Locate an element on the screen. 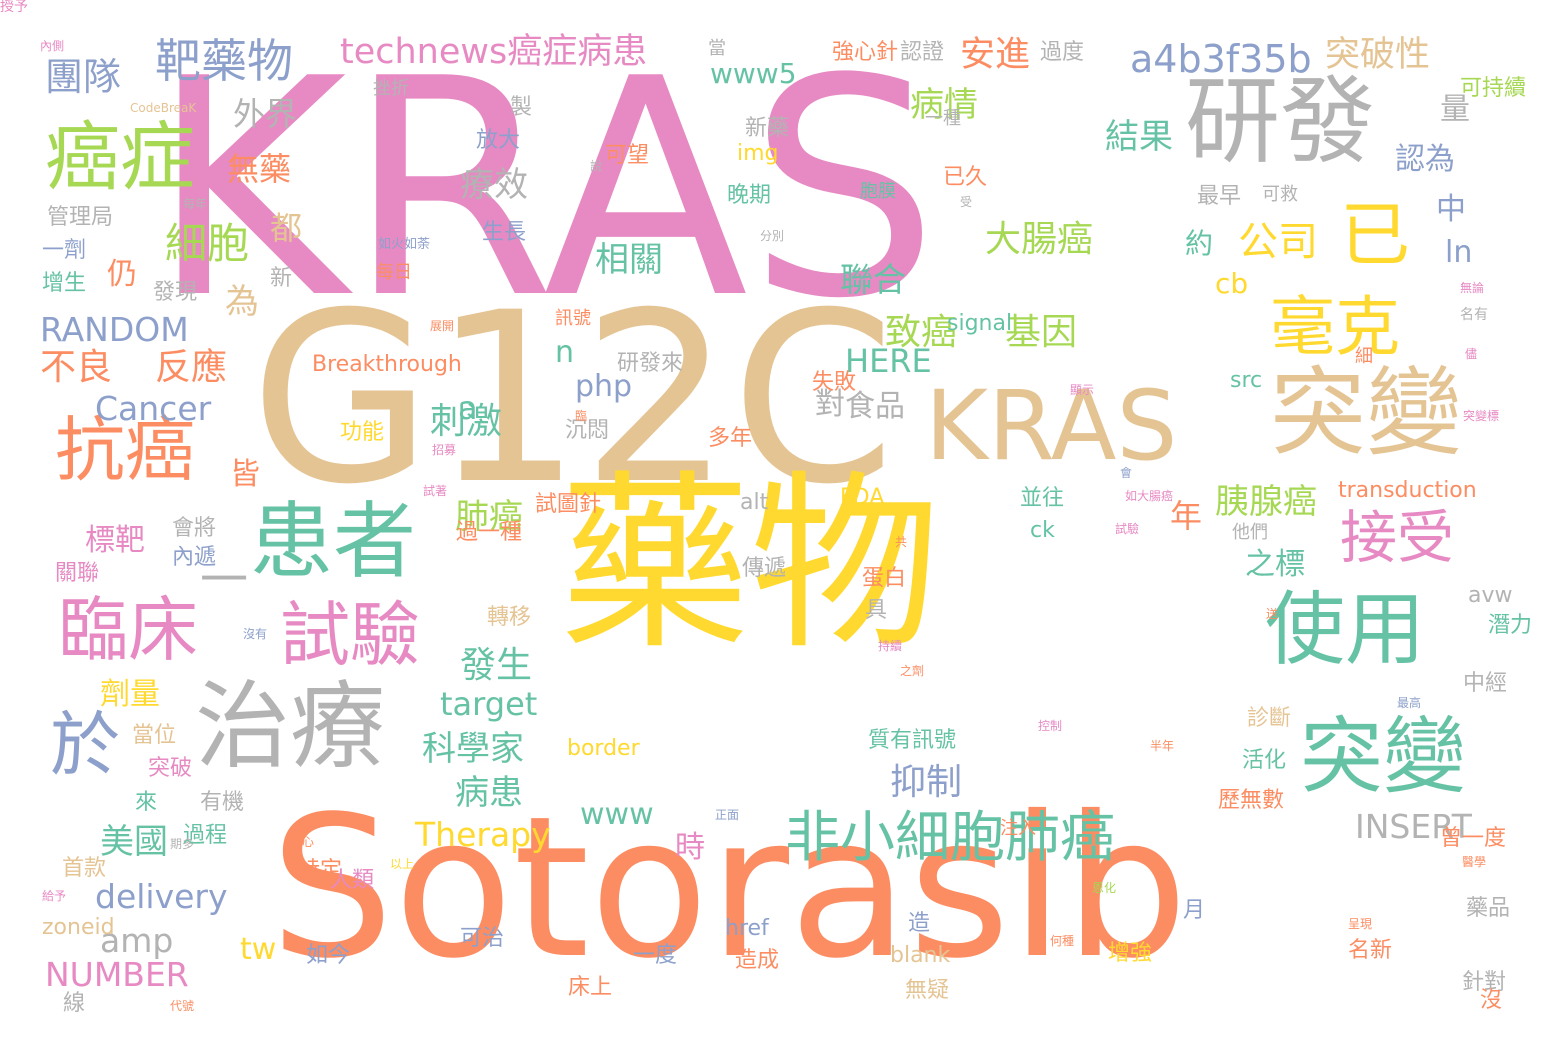 The height and width of the screenshot is (1052, 1548). word-155: 過度 is located at coordinates (1062, 52).